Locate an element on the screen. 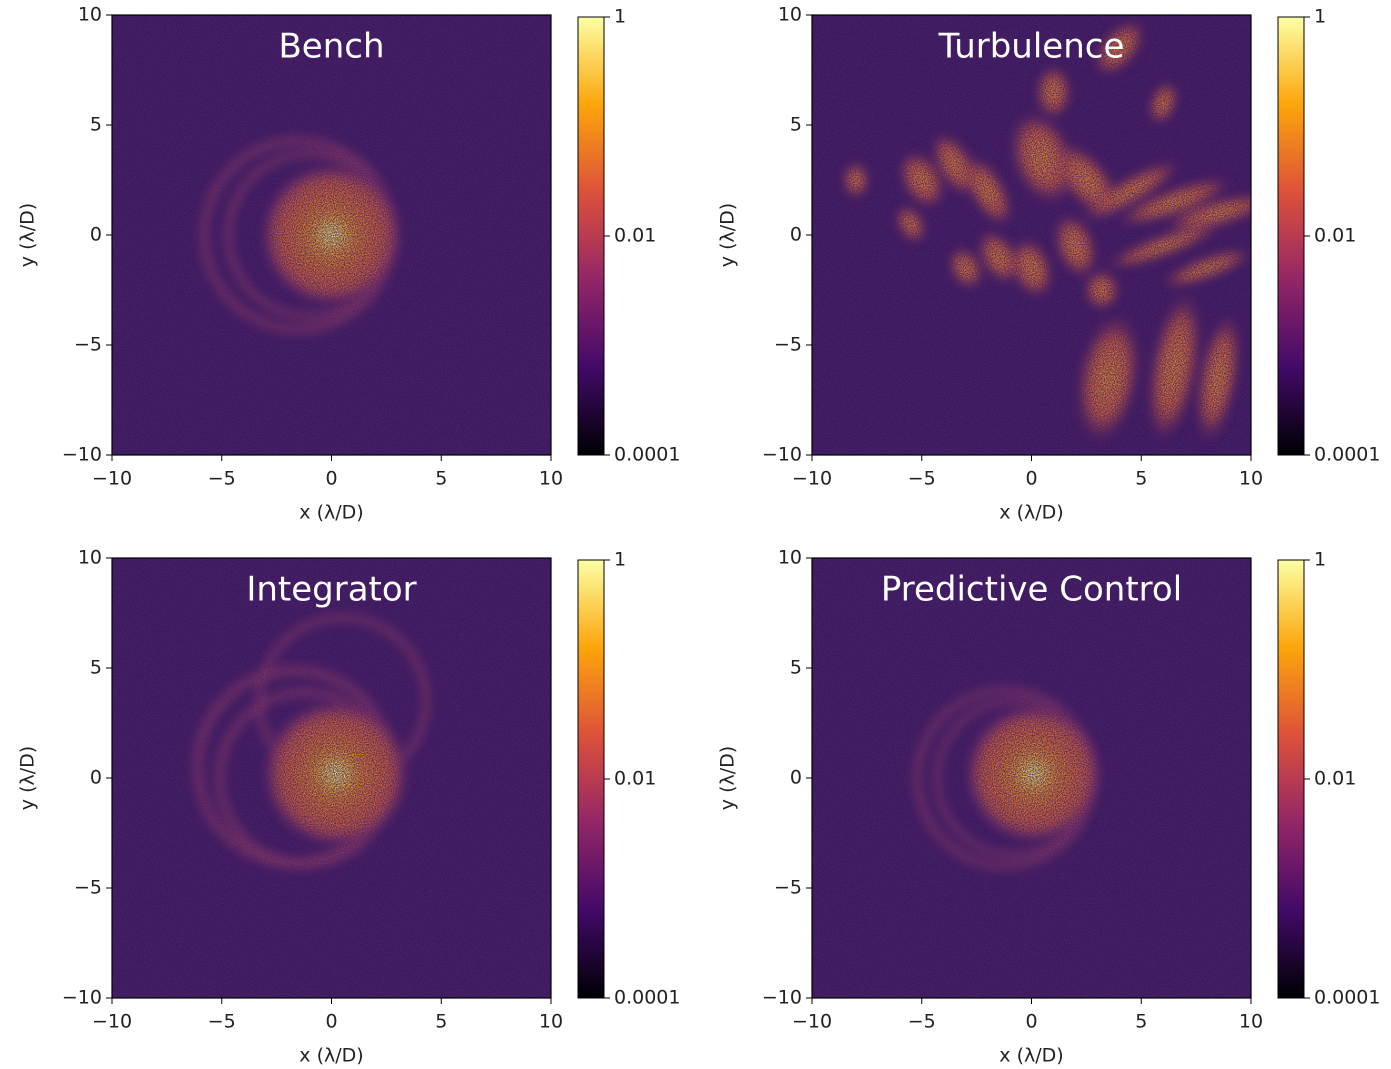  panel-title: Bench is located at coordinates (331, 47).